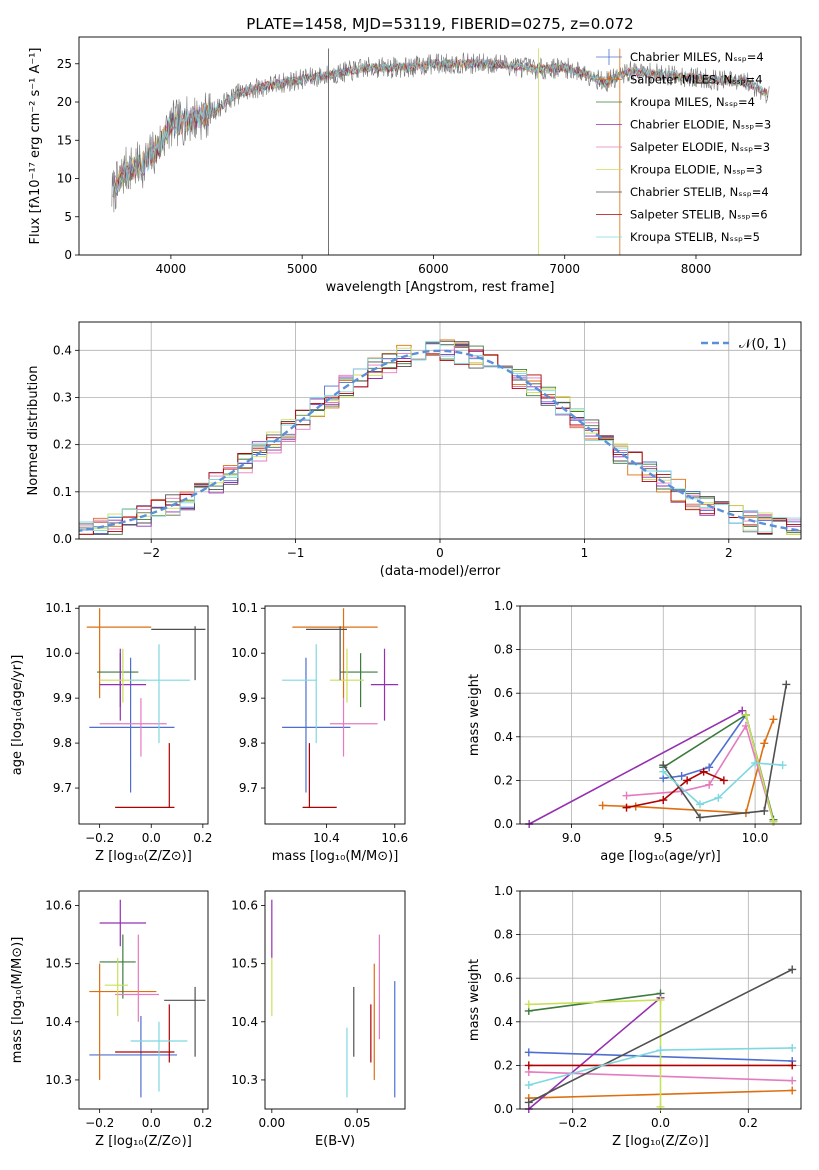  I want to click on panel-age-vs-Z, so click(139, 717).